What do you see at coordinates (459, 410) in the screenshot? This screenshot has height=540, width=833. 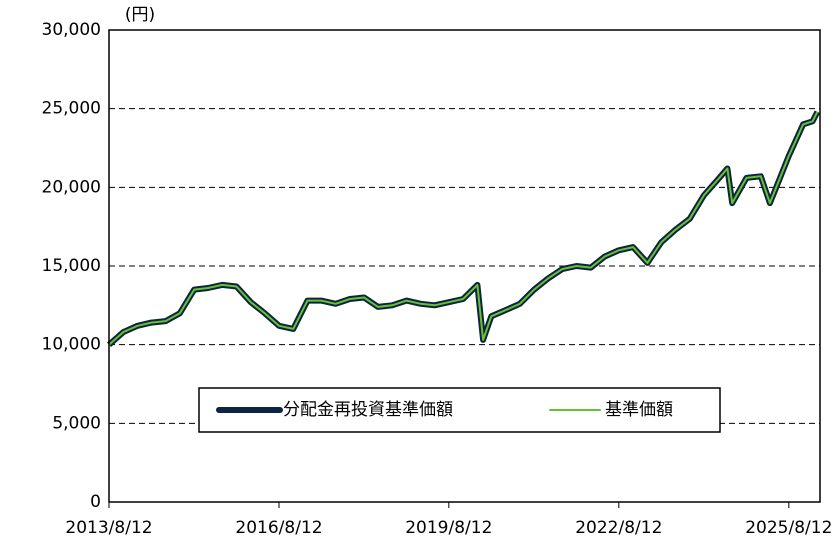 I see `legend-box` at bounding box center [459, 410].